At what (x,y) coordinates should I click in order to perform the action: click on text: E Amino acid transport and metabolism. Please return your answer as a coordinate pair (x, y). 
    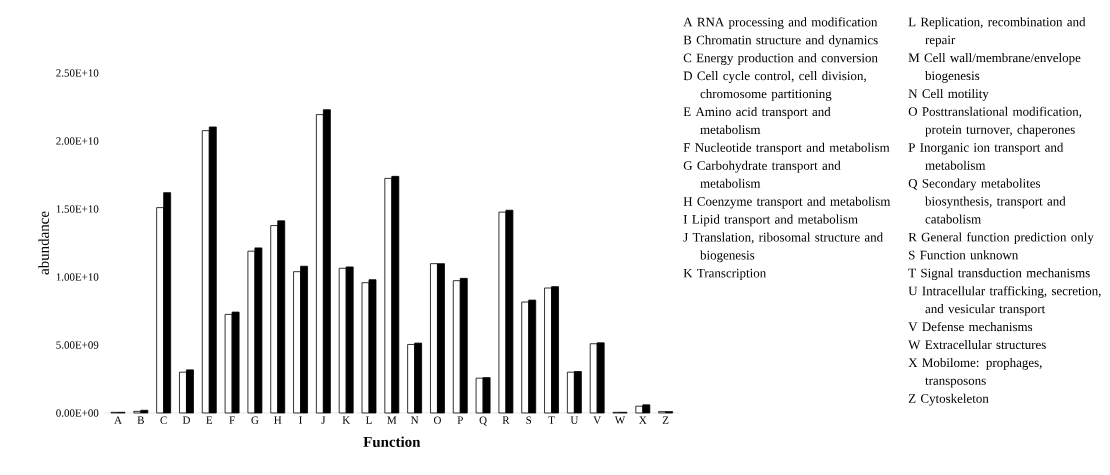
    Looking at the image, I should click on (757, 120).